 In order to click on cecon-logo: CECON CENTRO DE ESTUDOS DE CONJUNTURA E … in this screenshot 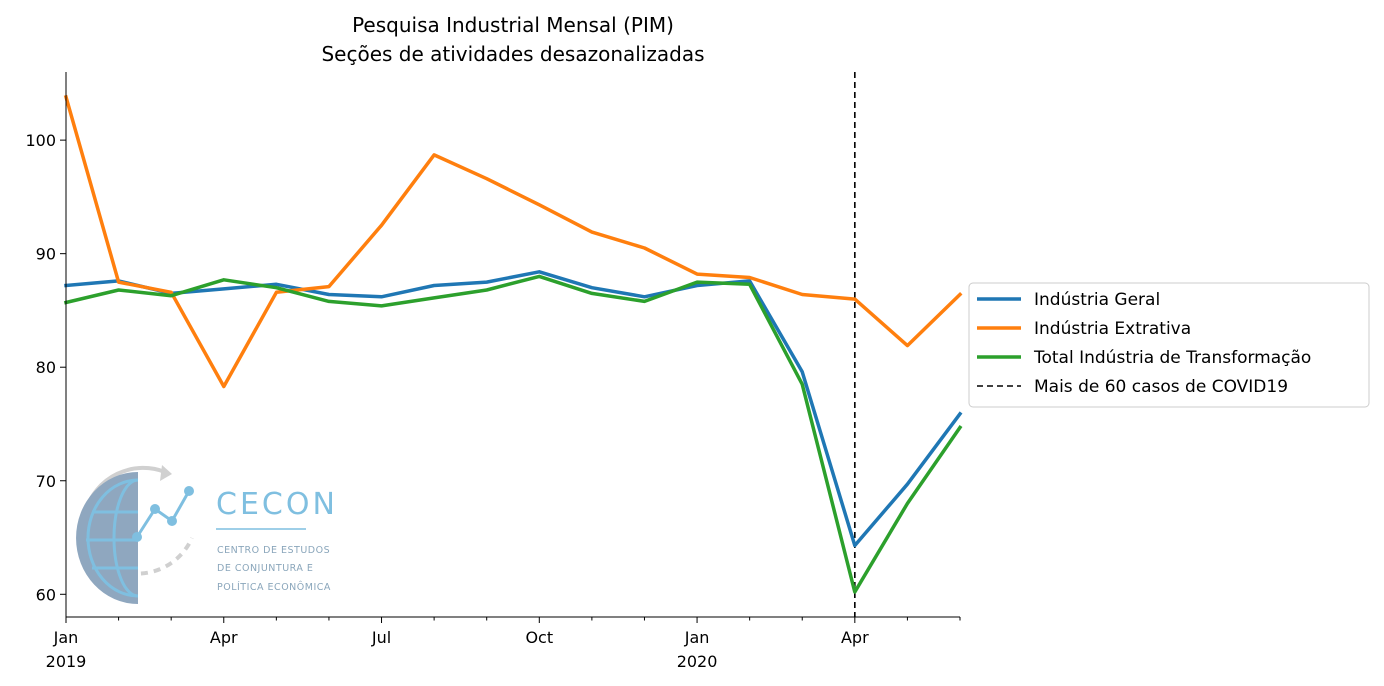, I will do `click(207, 534)`.